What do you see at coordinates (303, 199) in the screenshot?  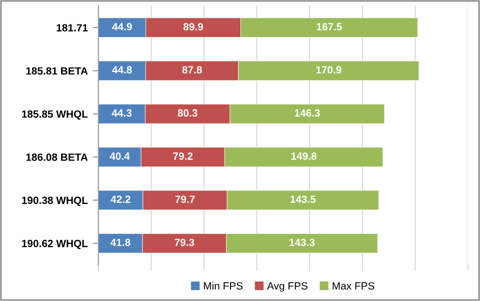 I see `data-label: 143.5` at bounding box center [303, 199].